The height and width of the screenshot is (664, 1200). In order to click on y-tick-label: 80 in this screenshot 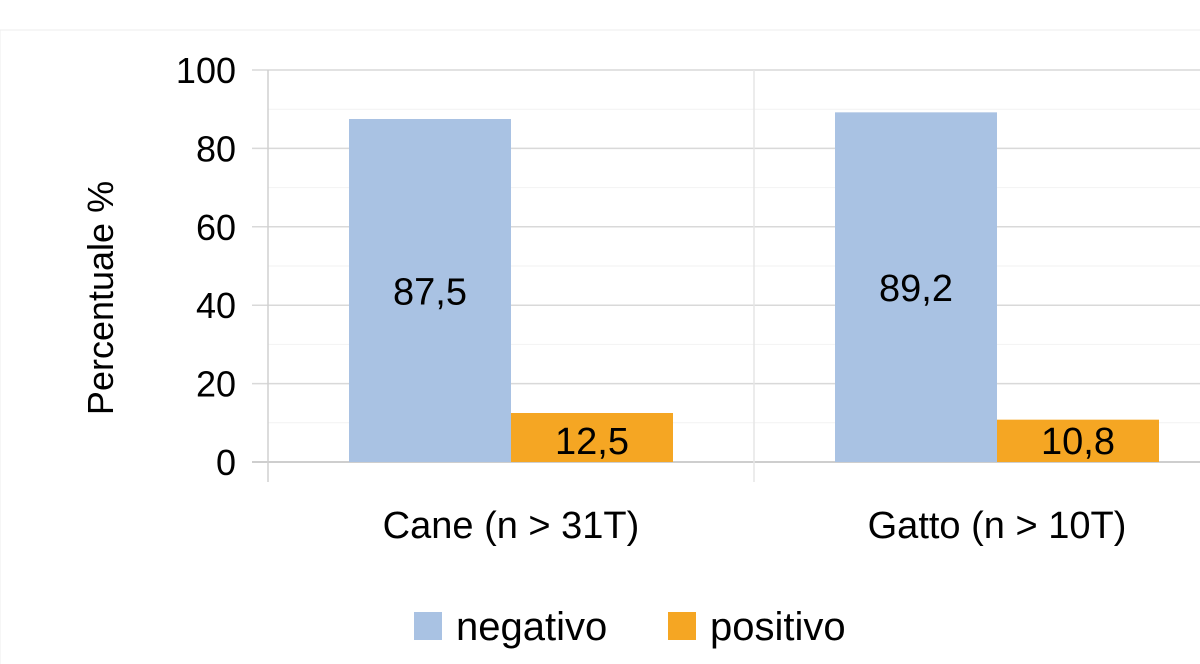, I will do `click(216, 148)`.